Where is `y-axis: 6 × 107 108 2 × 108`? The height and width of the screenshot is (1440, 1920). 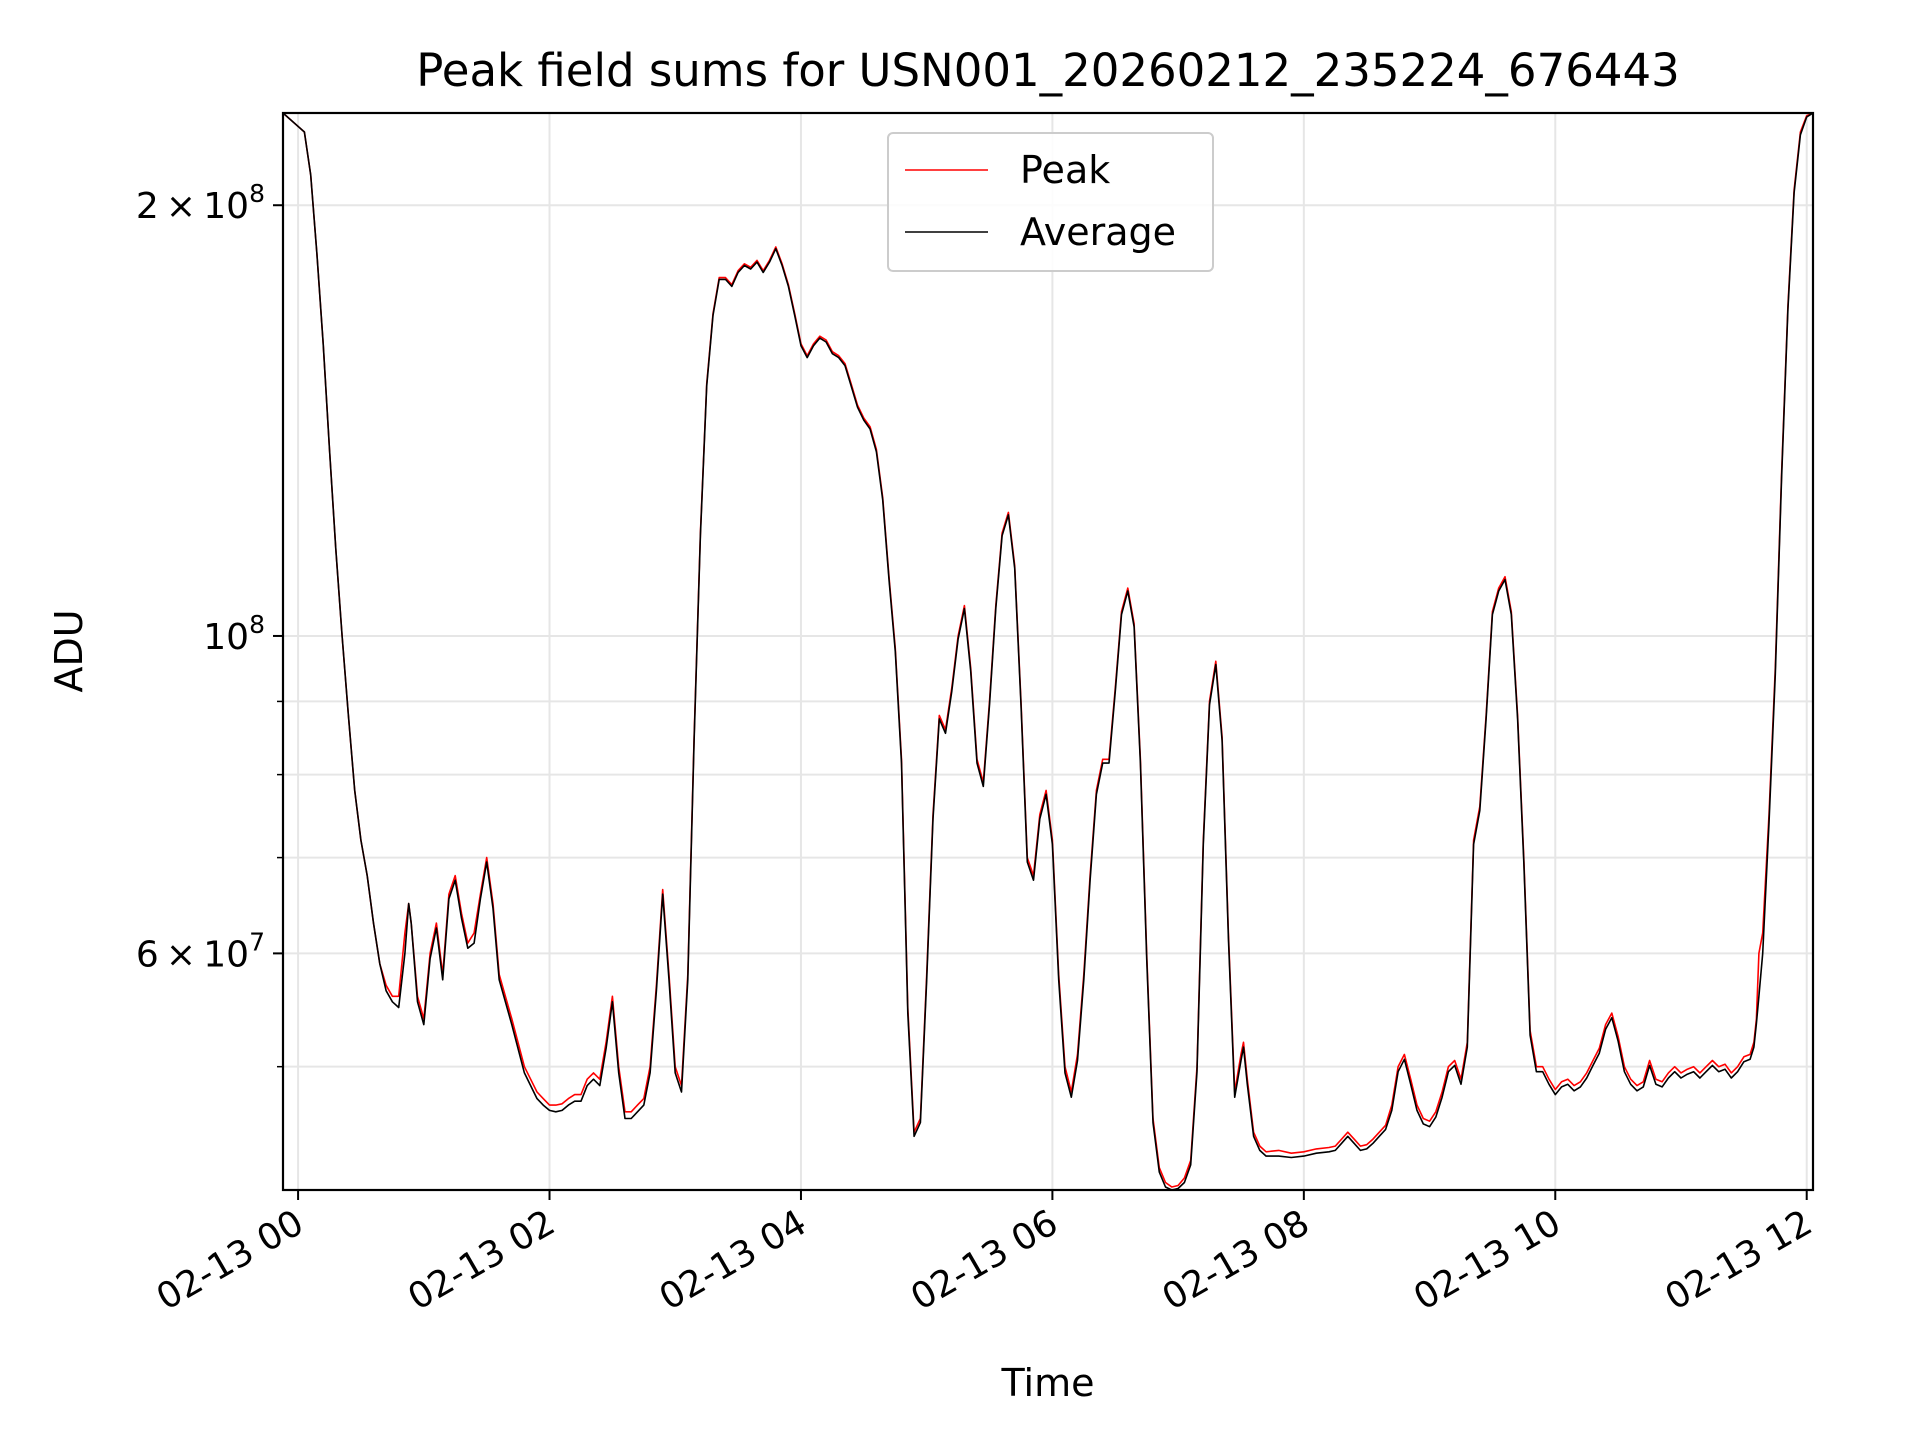
y-axis: 6 × 107 108 2 × 108 is located at coordinates (209, 623).